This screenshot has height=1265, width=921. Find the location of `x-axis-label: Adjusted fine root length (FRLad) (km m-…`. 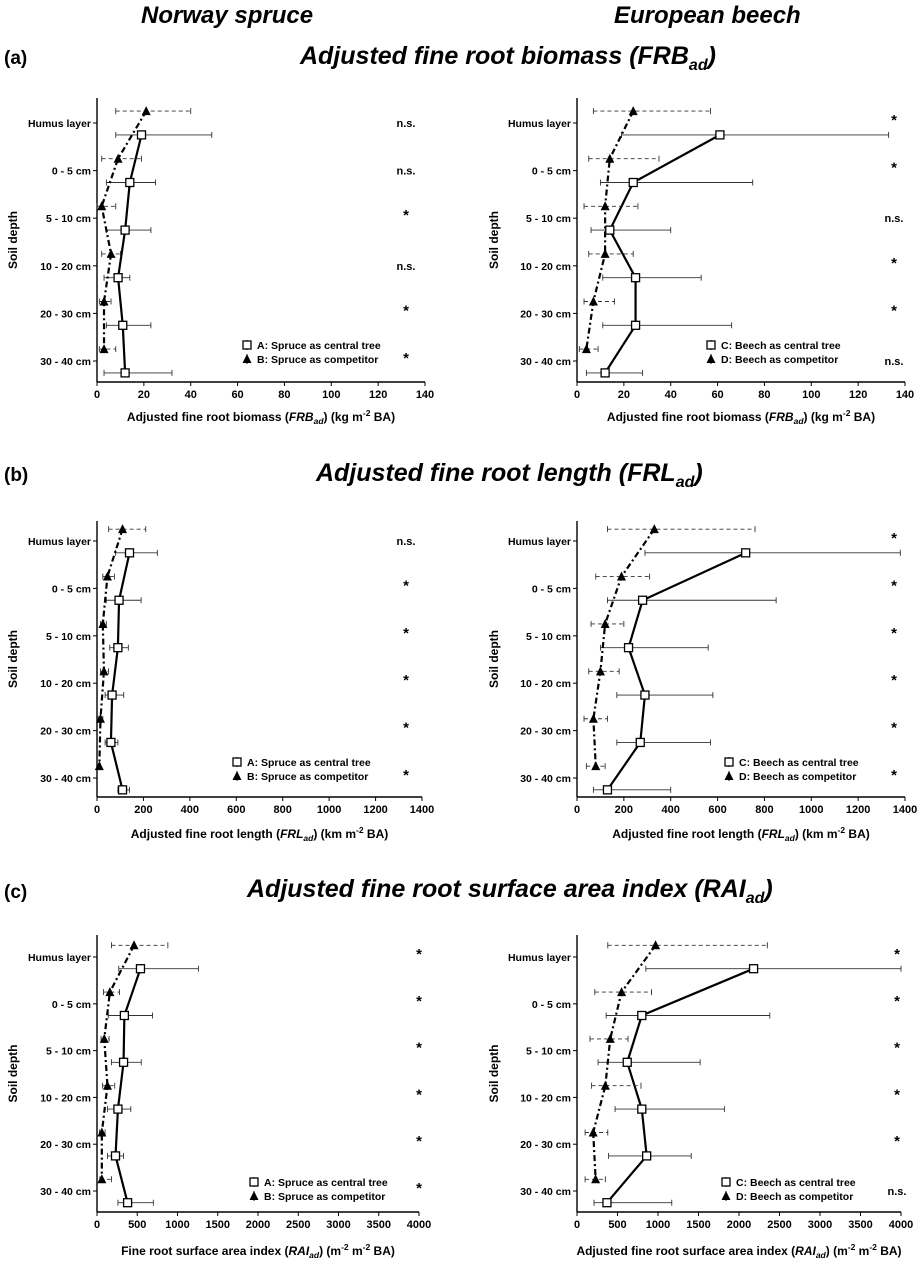

x-axis-label: Adjusted fine root length (FRLad) (km m-… is located at coordinates (260, 834).